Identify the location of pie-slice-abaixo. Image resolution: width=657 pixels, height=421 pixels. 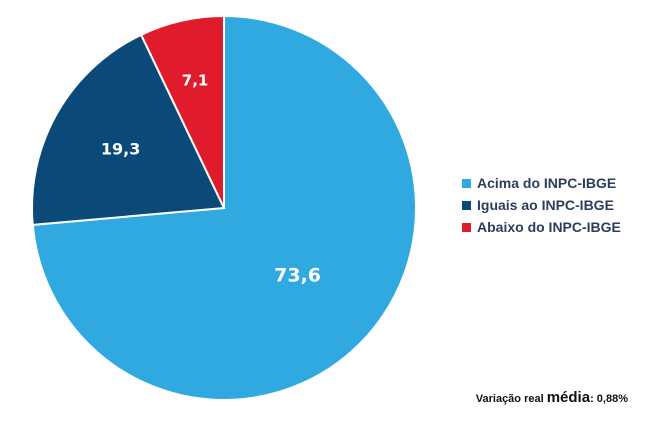
(182, 111).